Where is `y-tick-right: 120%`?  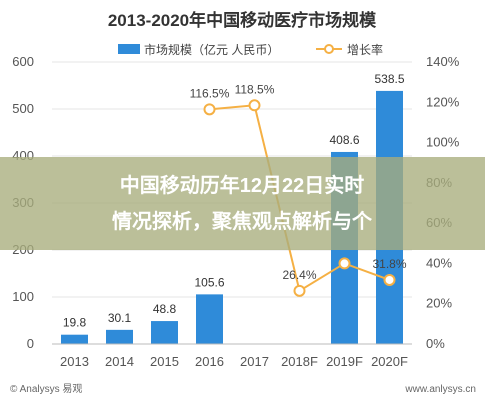
y-tick-right: 120% is located at coordinates (443, 101).